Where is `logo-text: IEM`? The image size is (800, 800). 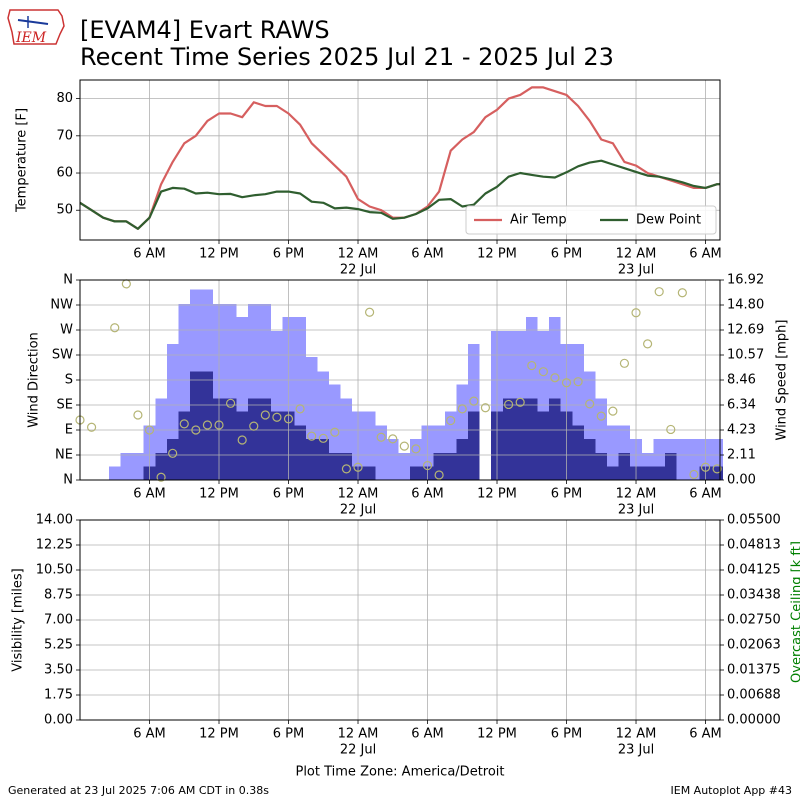
logo-text: IEM is located at coordinates (31, 38).